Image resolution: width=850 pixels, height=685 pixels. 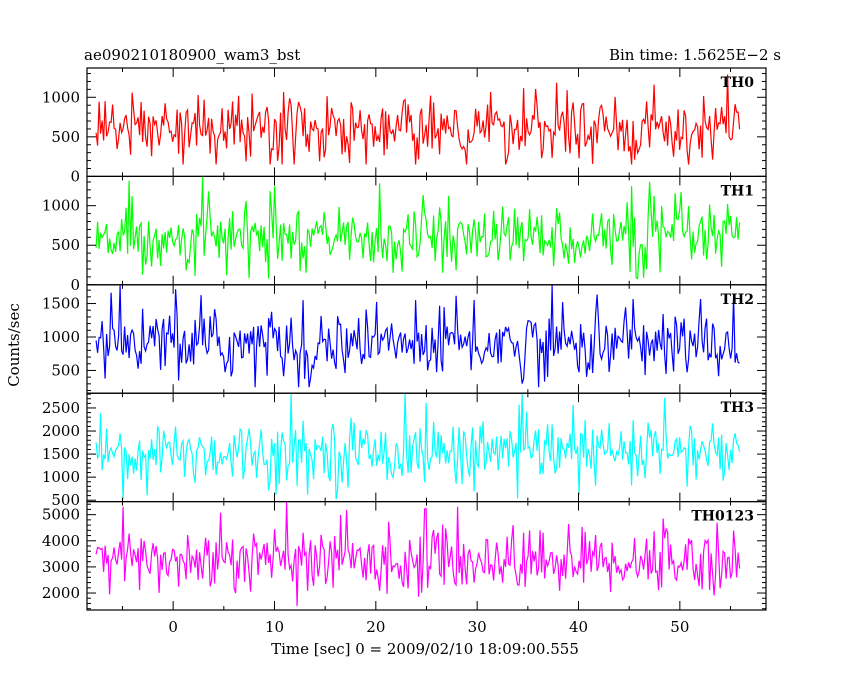 I want to click on series-line-th2, so click(x=417, y=336).